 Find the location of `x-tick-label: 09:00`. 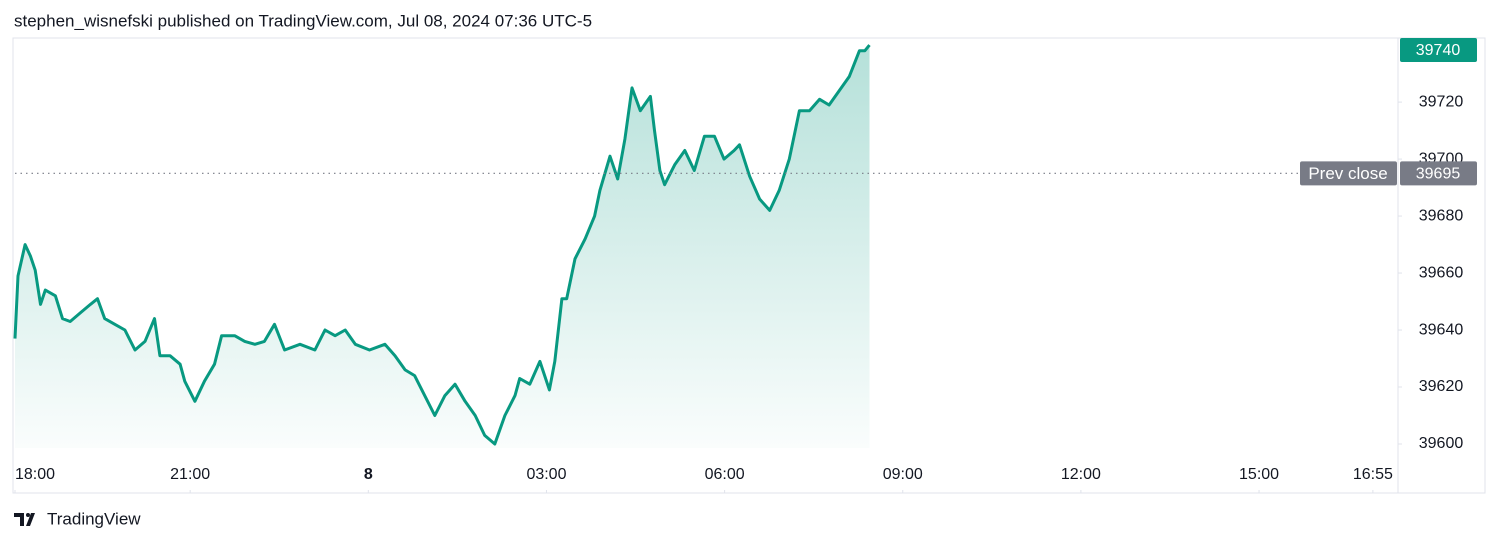

x-tick-label: 09:00 is located at coordinates (903, 474).